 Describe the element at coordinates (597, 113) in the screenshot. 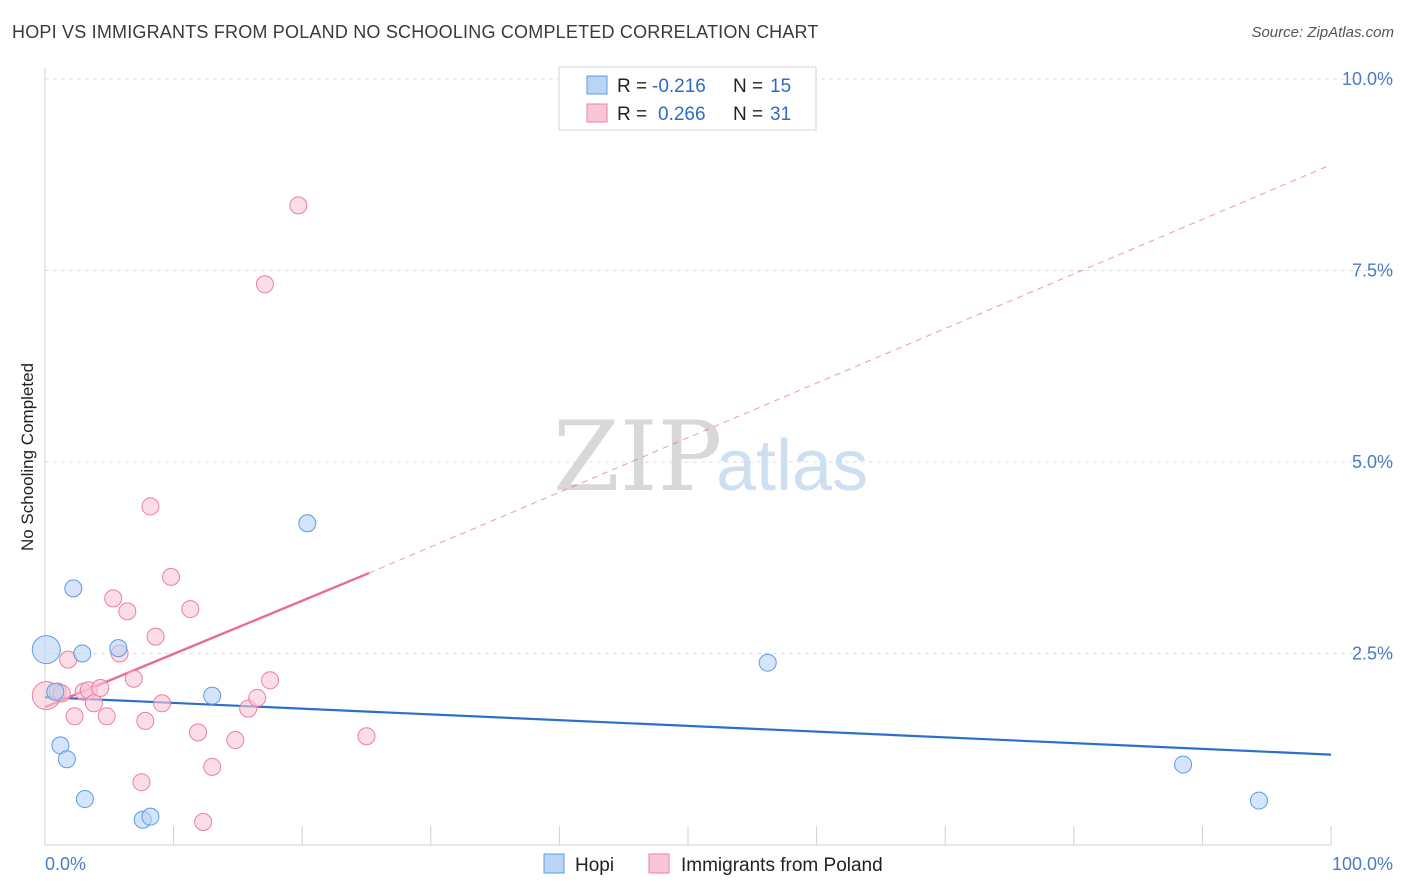

I see `legend-swatch-poland` at that location.